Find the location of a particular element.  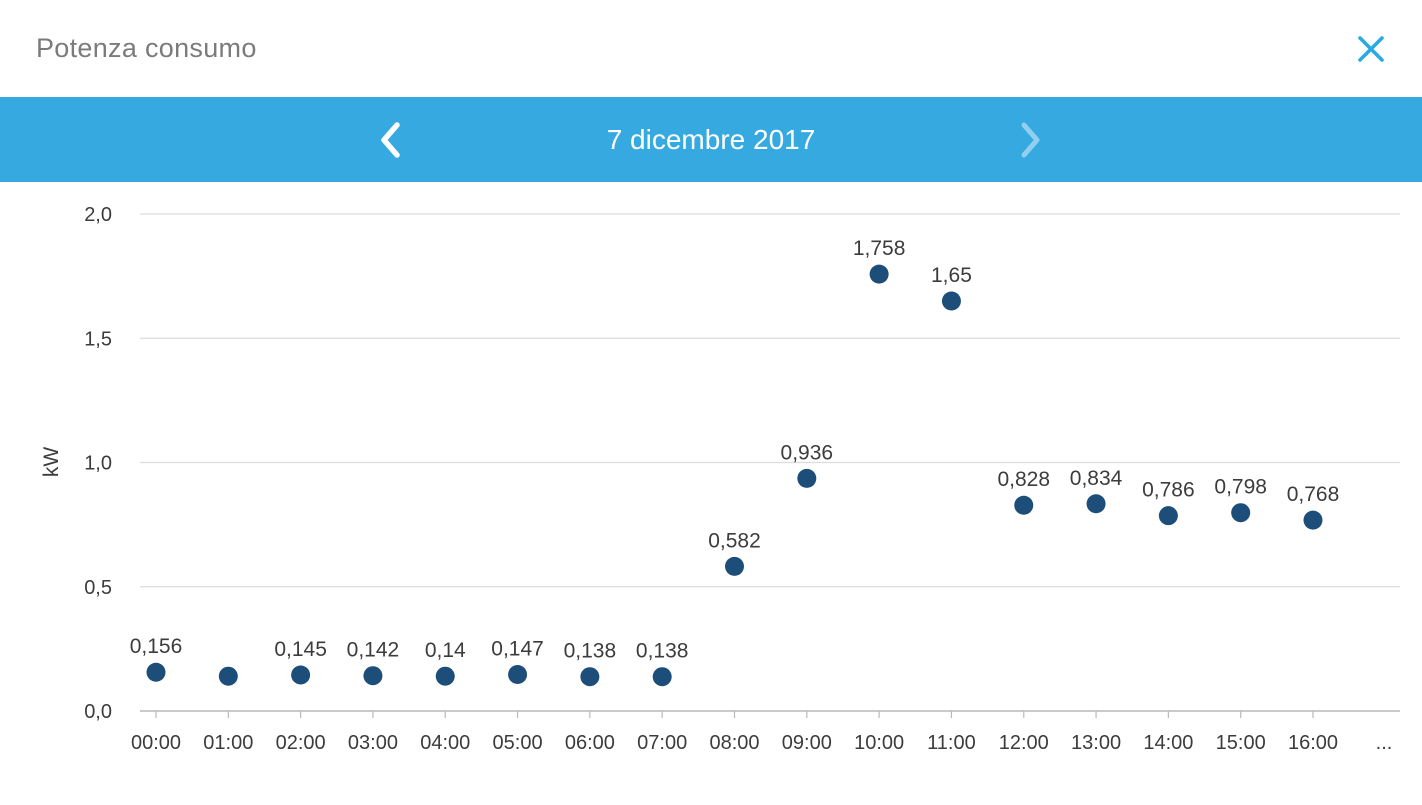

chevron-left-icon is located at coordinates (390, 139).